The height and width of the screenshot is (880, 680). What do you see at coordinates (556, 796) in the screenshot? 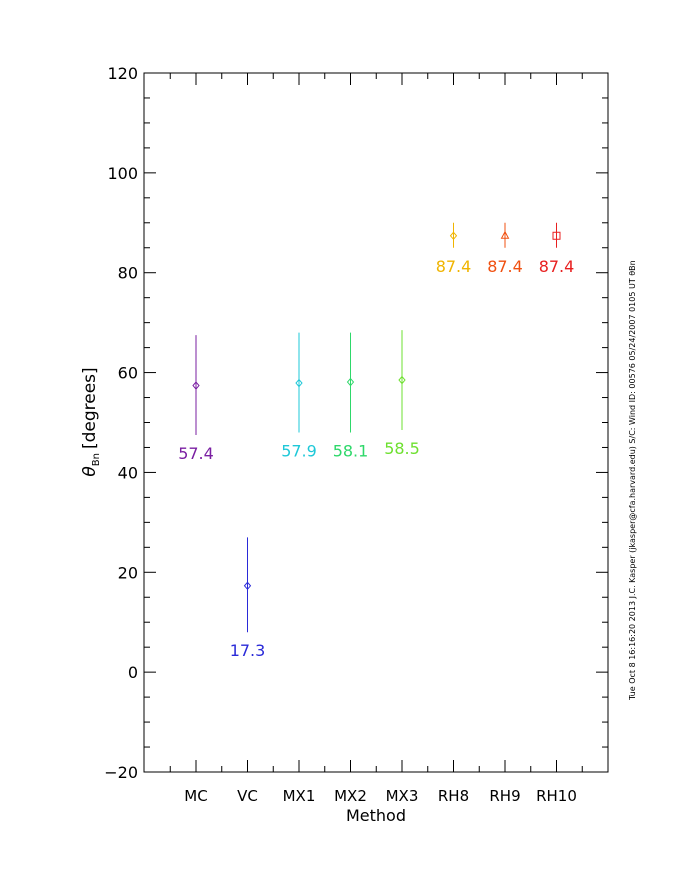
I see `x-tick-label: RH10` at bounding box center [556, 796].